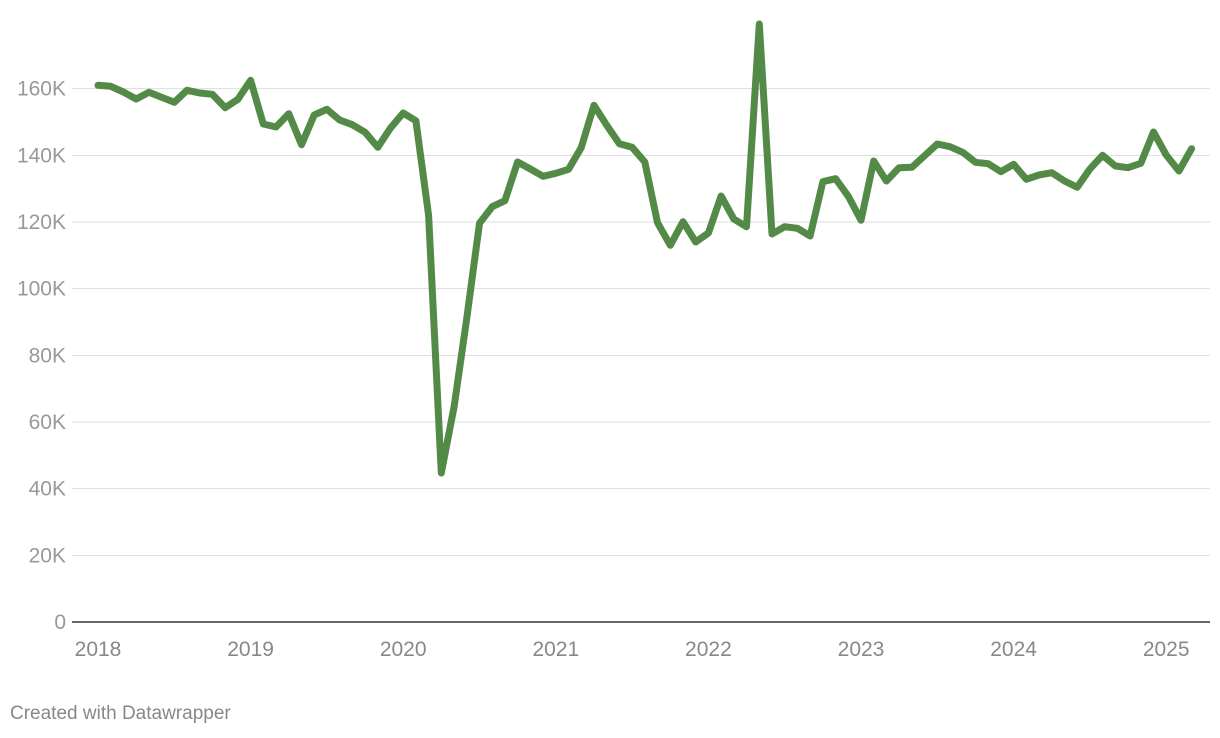 This screenshot has width=1220, height=738. Describe the element at coordinates (1166, 649) in the screenshot. I see `x-tick-label: 2025` at that location.